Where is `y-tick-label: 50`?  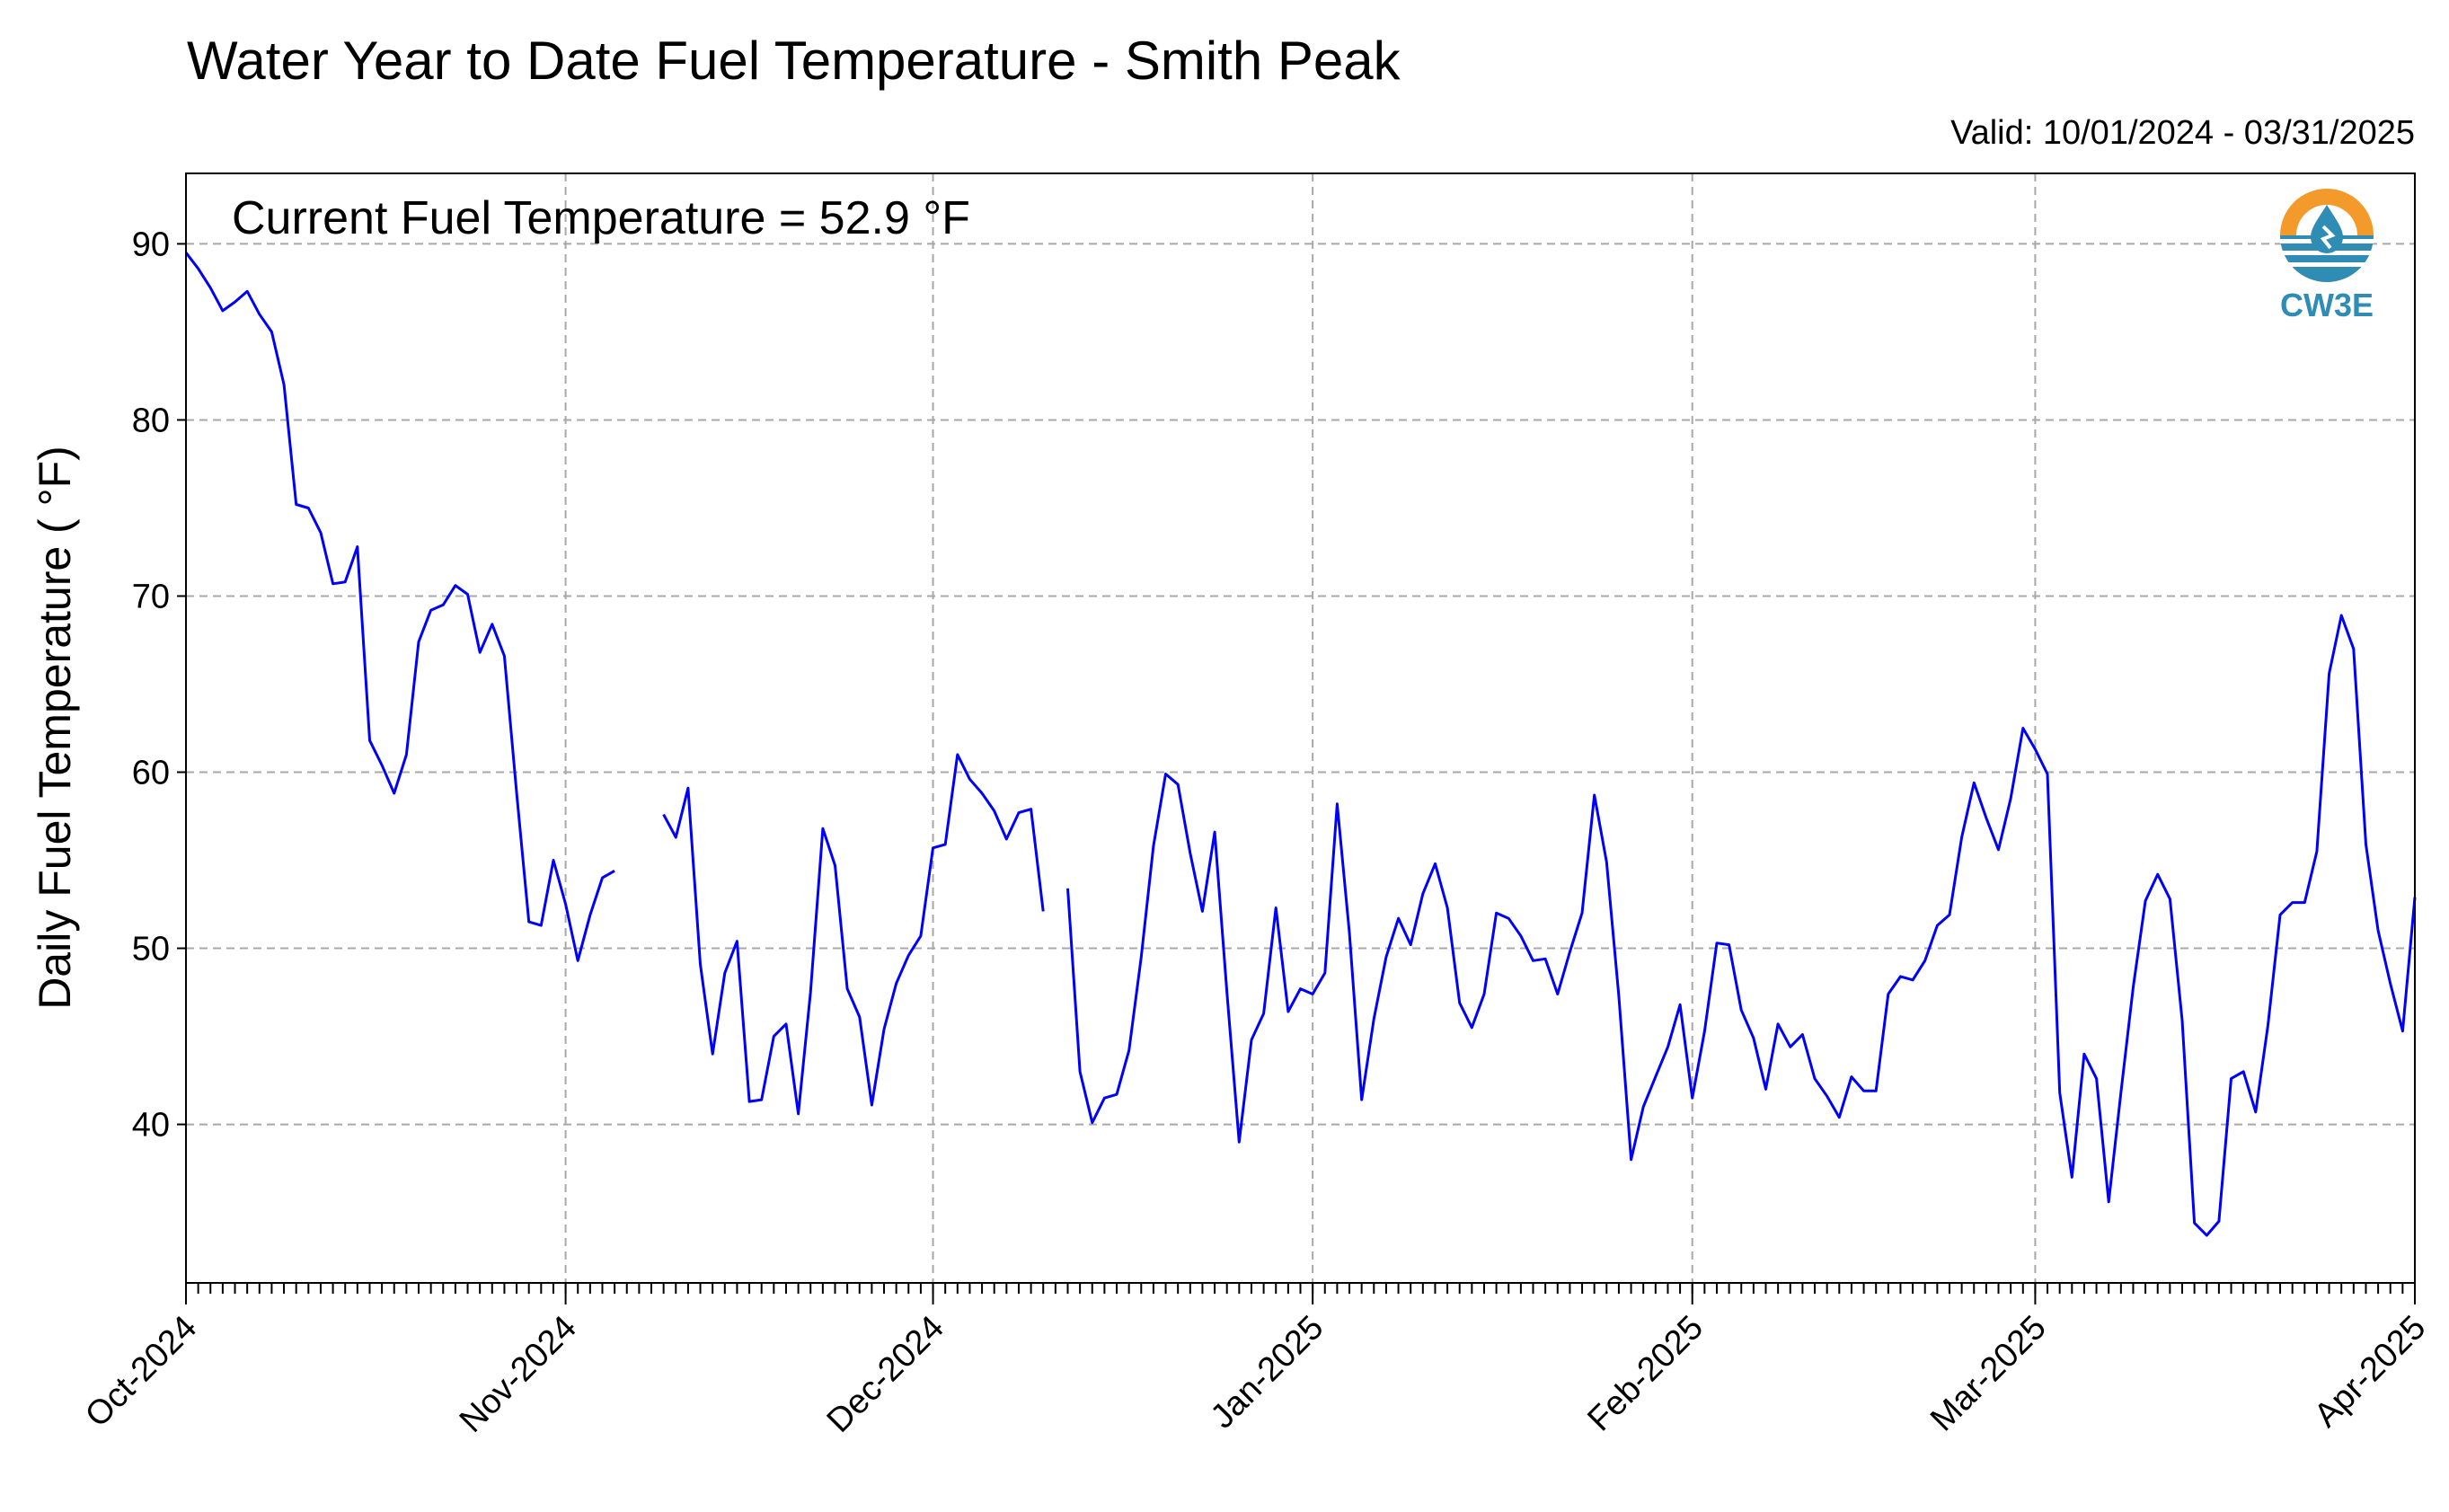
y-tick-label: 50 is located at coordinates (151, 950).